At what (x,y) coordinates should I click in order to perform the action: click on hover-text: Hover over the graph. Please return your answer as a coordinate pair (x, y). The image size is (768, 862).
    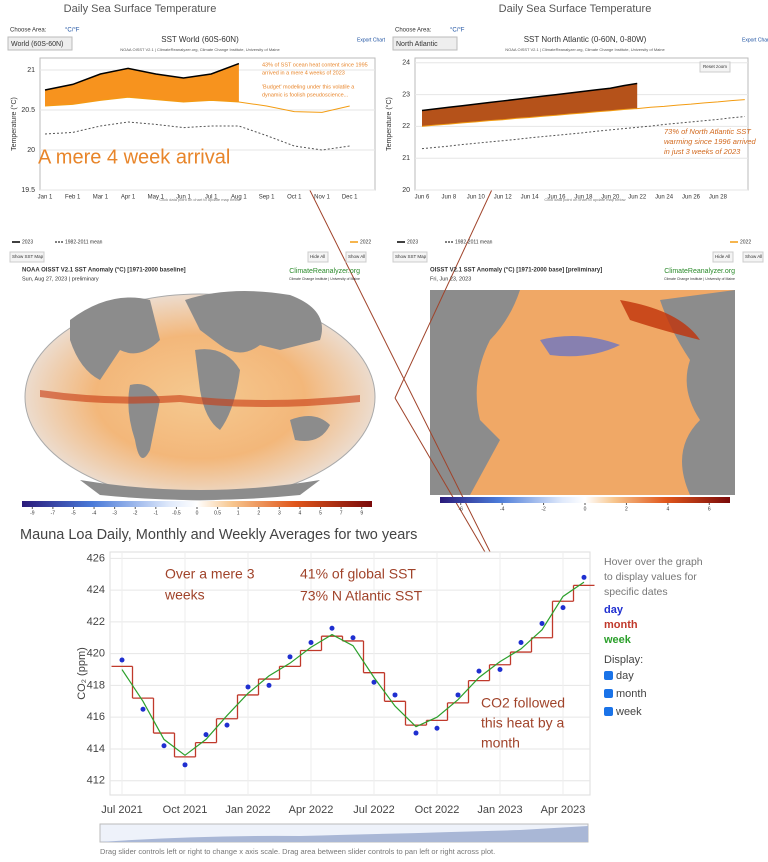
    Looking at the image, I should click on (653, 562).